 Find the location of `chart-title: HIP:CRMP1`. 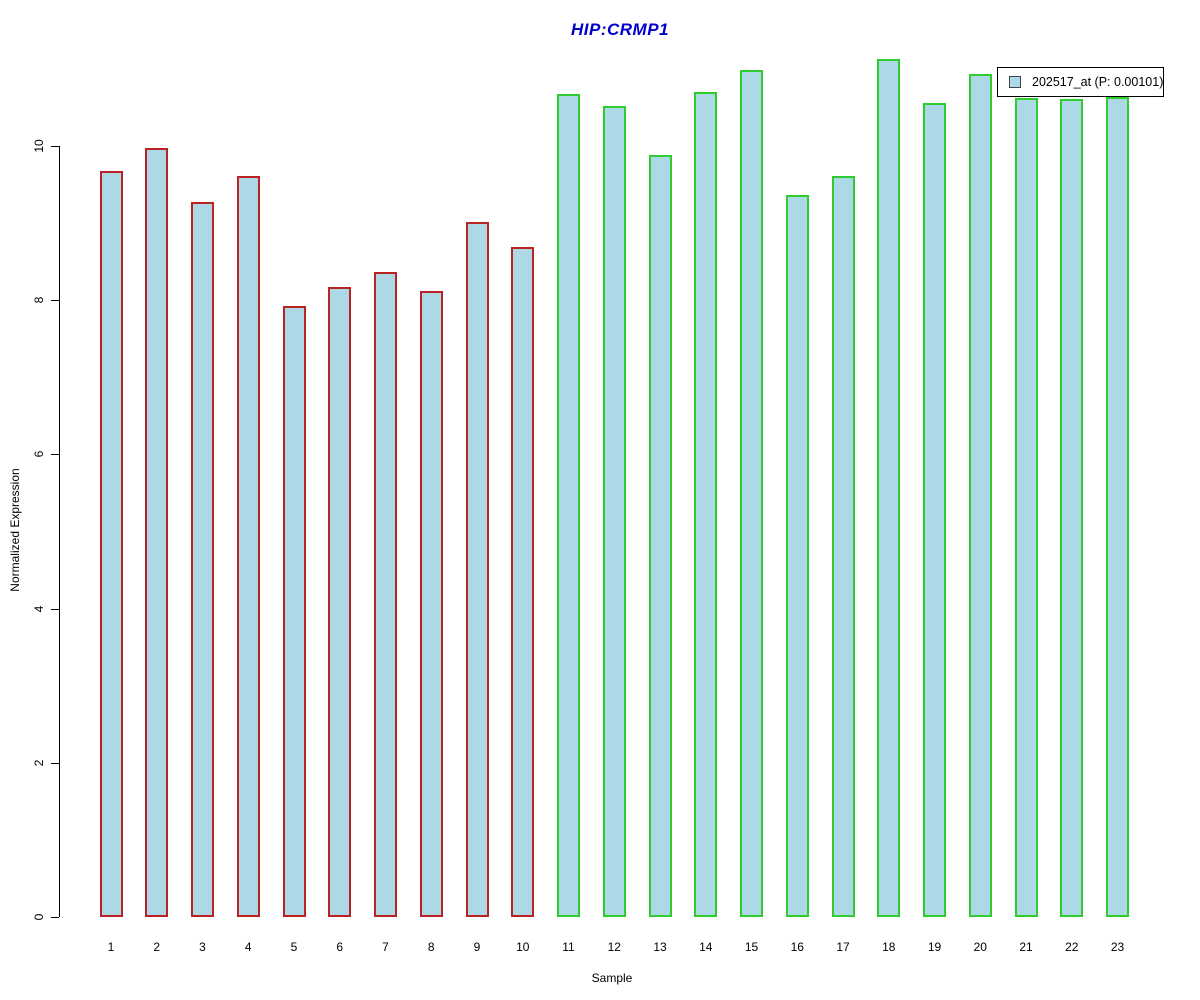

chart-title: HIP:CRMP1 is located at coordinates (619, 29).